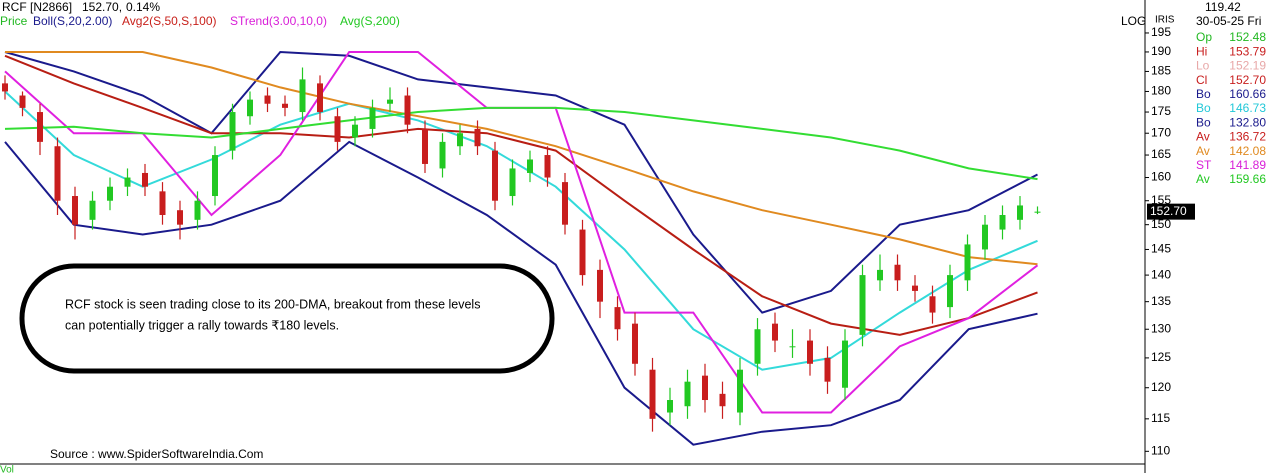 The height and width of the screenshot is (473, 1266). Describe the element at coordinates (1168, 211) in the screenshot. I see `last-price-tag: 152.70` at that location.